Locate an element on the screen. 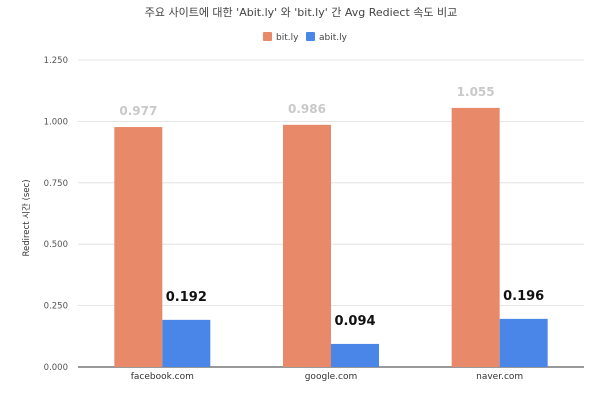 This screenshot has height=402, width=602. legend-label-bitly: bit.ly is located at coordinates (287, 38).